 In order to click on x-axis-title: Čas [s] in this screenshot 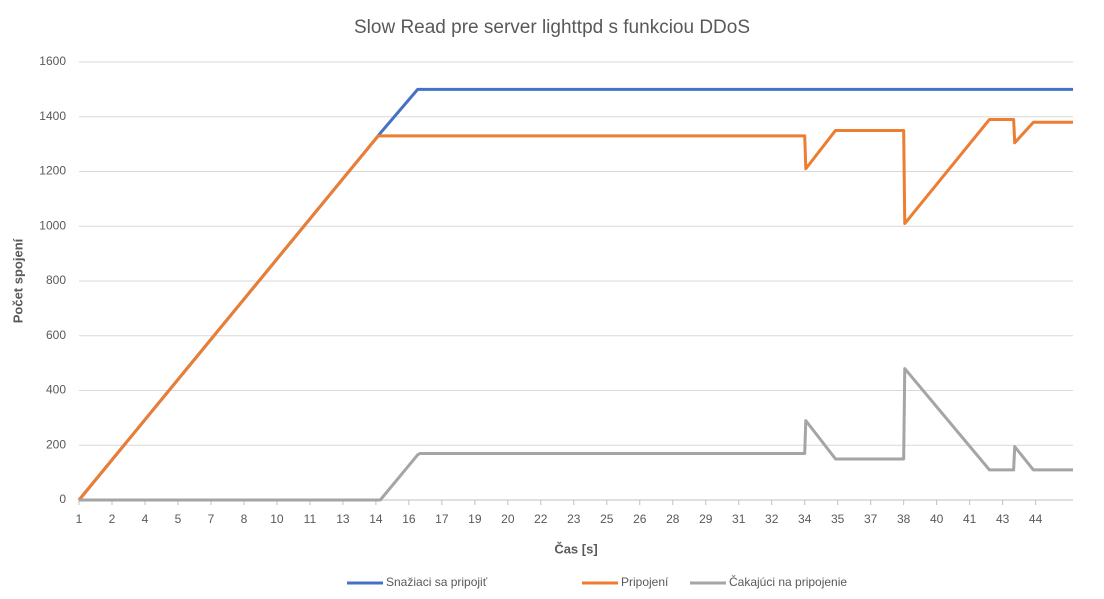, I will do `click(575, 548)`.